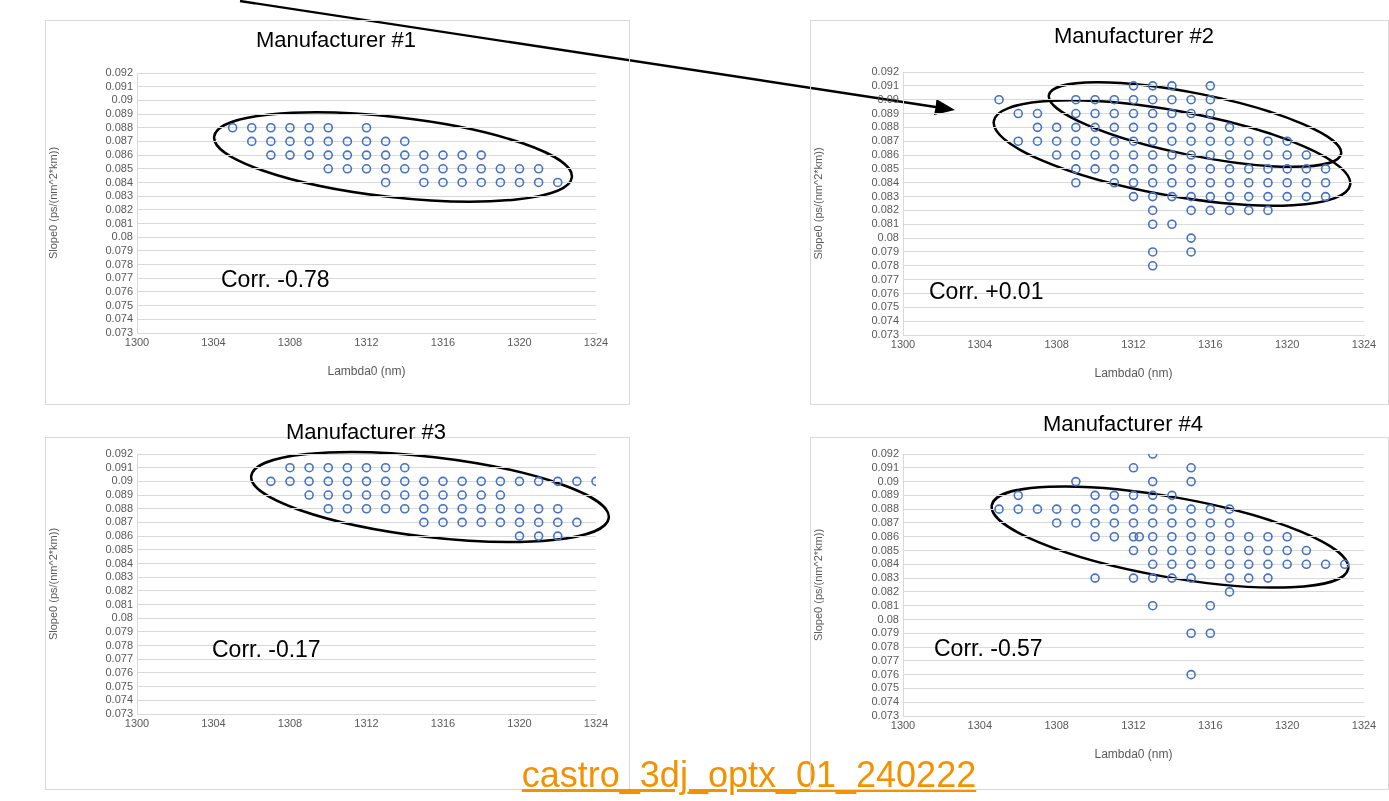  Describe the element at coordinates (885, 167) in the screenshot. I see `y-tick-label: 0.085` at that location.